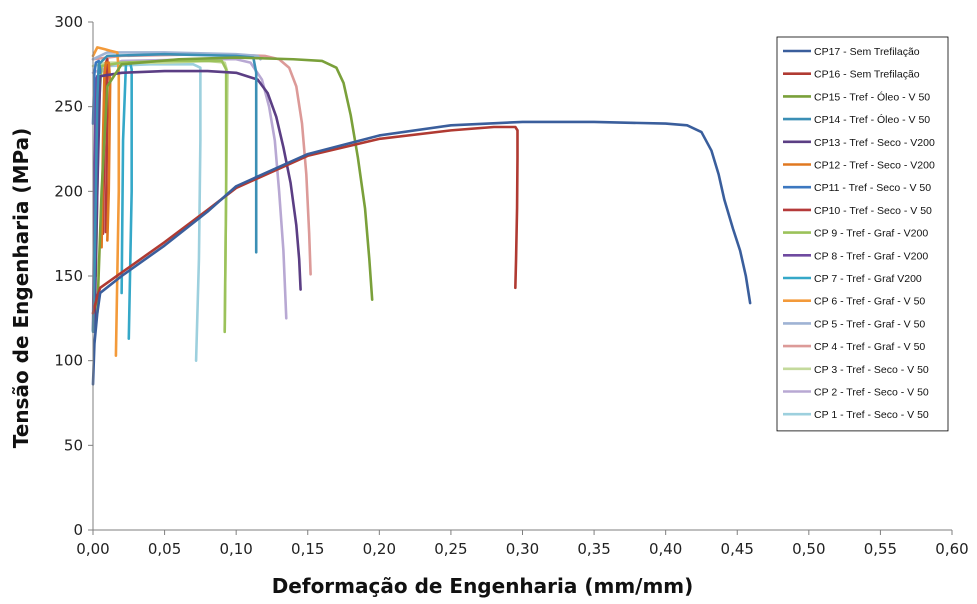  I want to click on x-tick-label: 0,35, so click(593, 549).